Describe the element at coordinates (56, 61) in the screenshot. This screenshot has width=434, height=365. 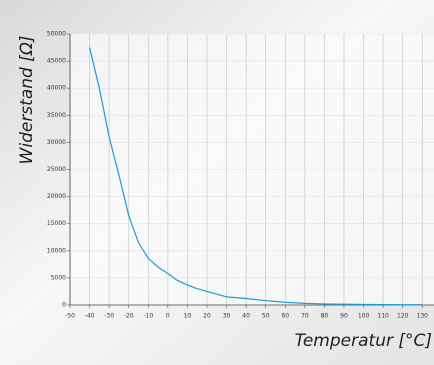
I see `y-tick-label: 45000` at that location.